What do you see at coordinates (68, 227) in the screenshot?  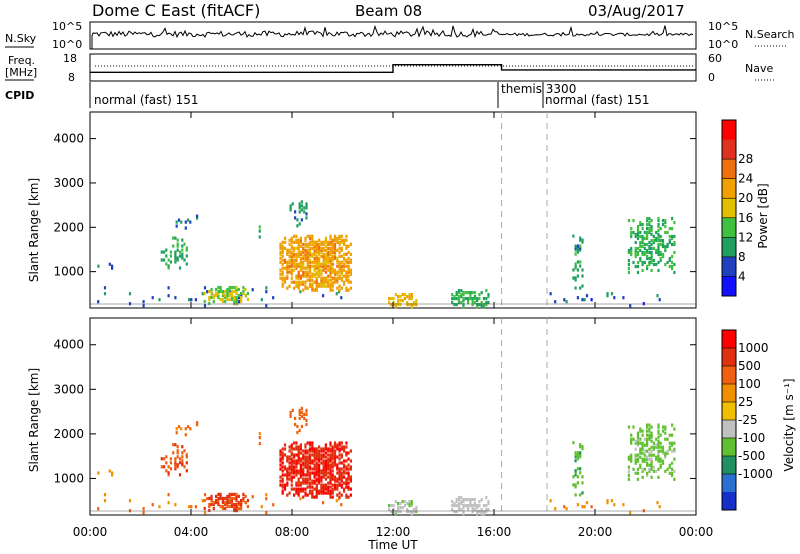 I see `power-ytick-label: 2000` at bounding box center [68, 227].